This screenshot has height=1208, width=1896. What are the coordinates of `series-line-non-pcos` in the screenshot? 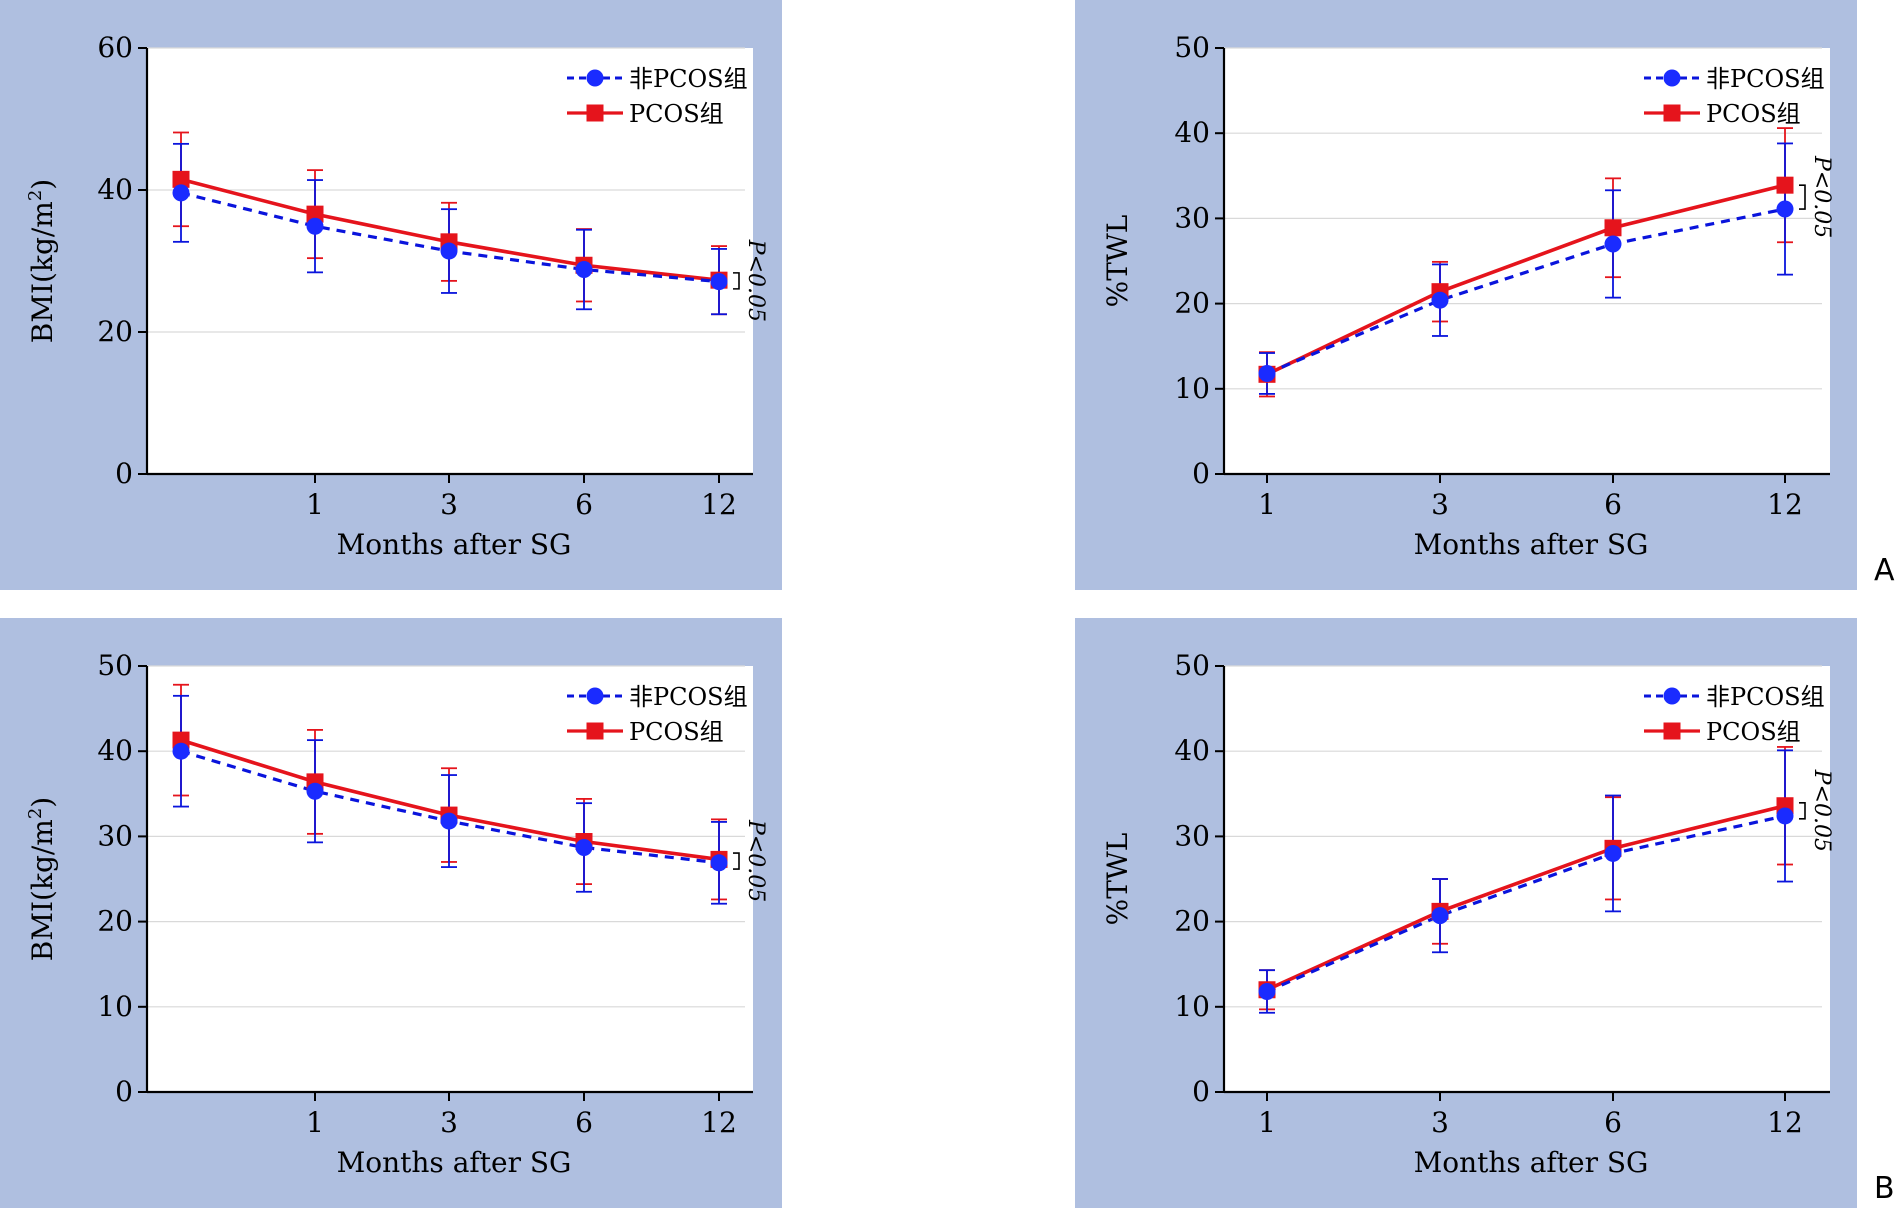 It's located at (1526, 903).